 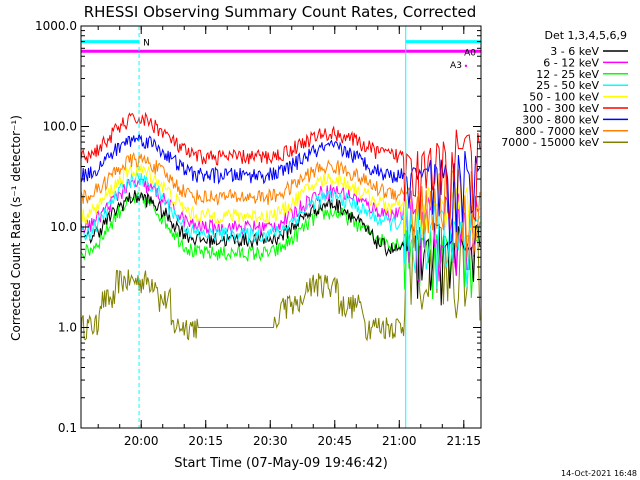 I want to click on y-tick-label: 100.0, so click(x=60, y=127).